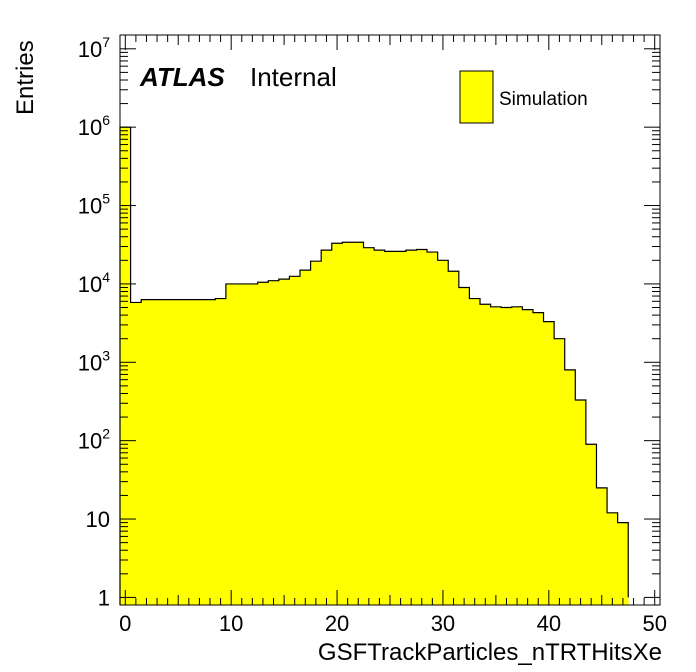  Describe the element at coordinates (393, 623) in the screenshot. I see `x-tick-labels: 0 10 20 30 40 50` at that location.